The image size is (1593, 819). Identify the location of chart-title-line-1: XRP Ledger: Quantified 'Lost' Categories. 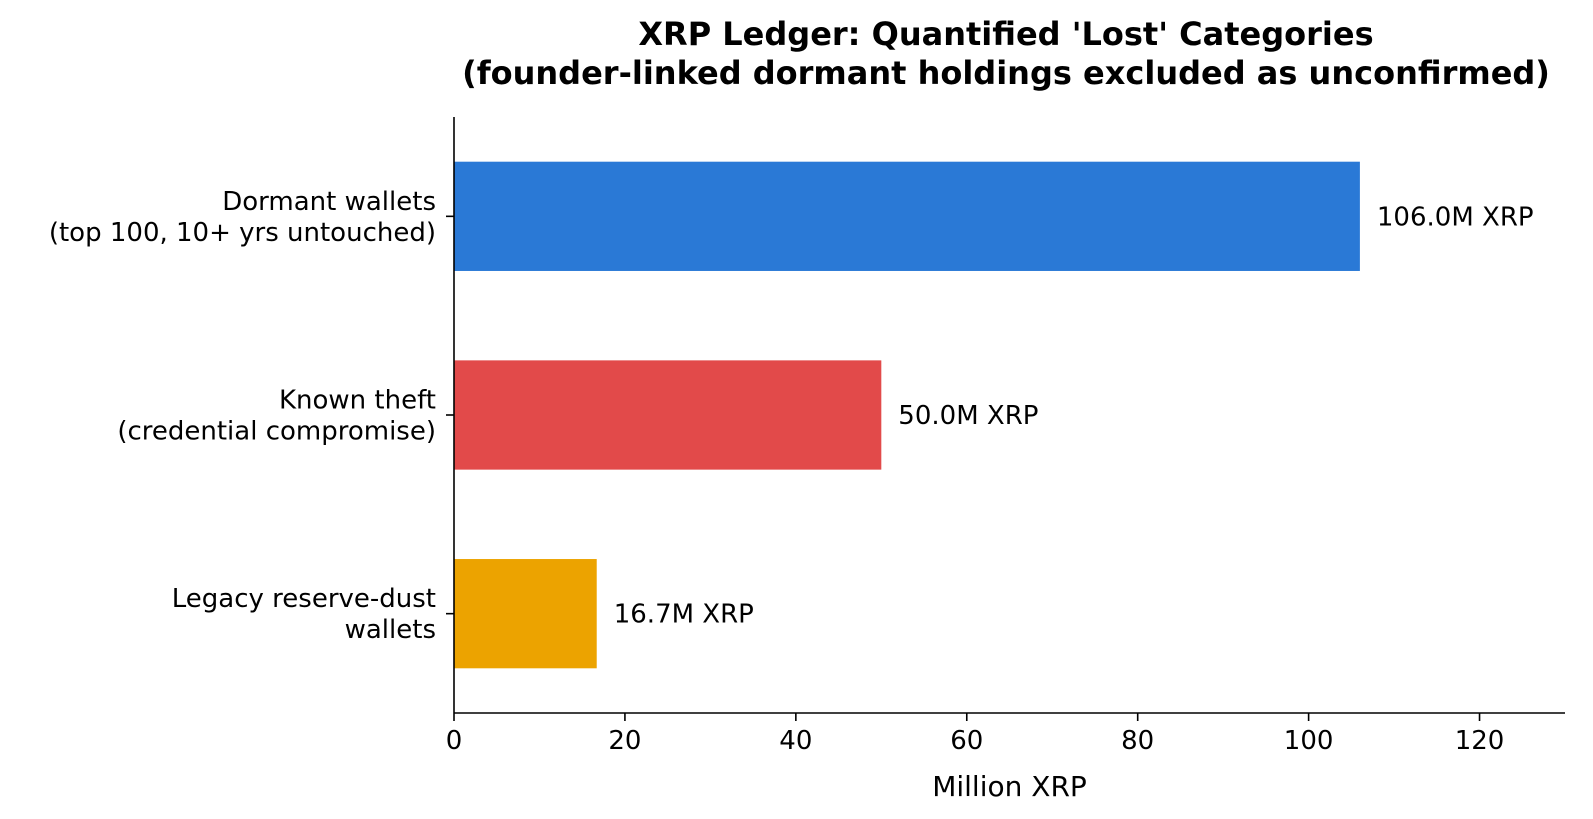
(1005, 34).